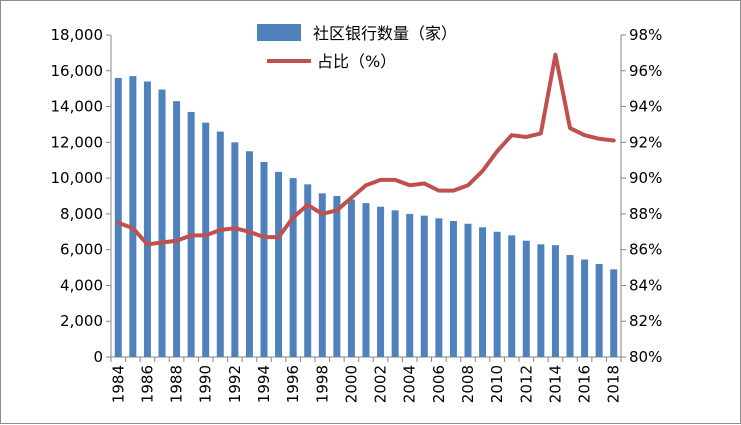  Describe the element at coordinates (77, 107) in the screenshot. I see `left-tick-label: 14,000` at that location.